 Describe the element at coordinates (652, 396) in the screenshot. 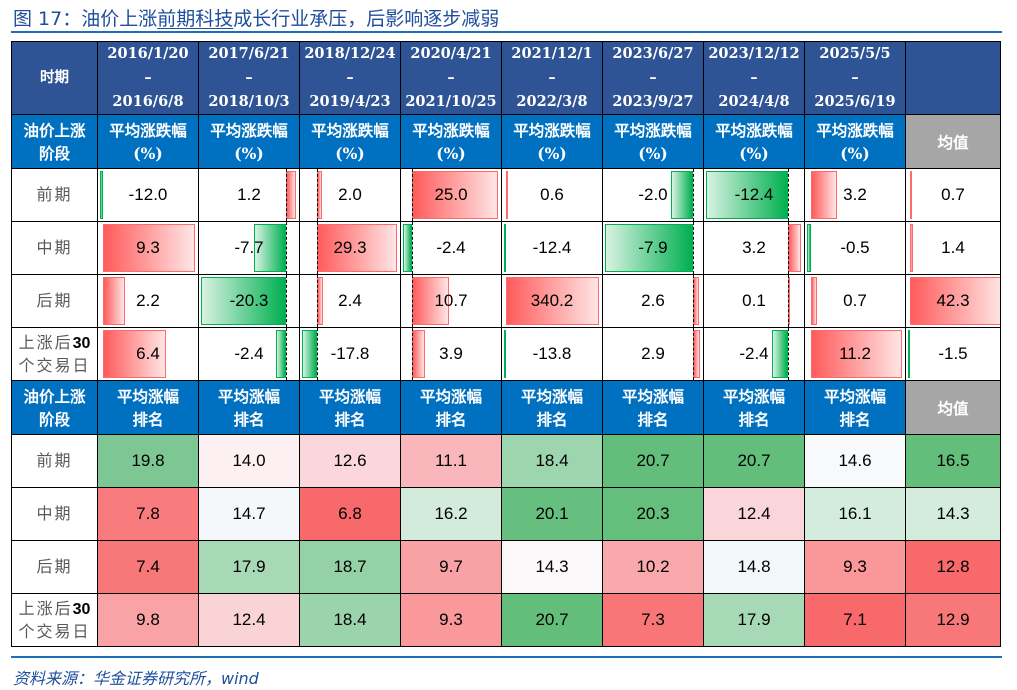

I see `metric-header-line1: 平均涨幅` at that location.